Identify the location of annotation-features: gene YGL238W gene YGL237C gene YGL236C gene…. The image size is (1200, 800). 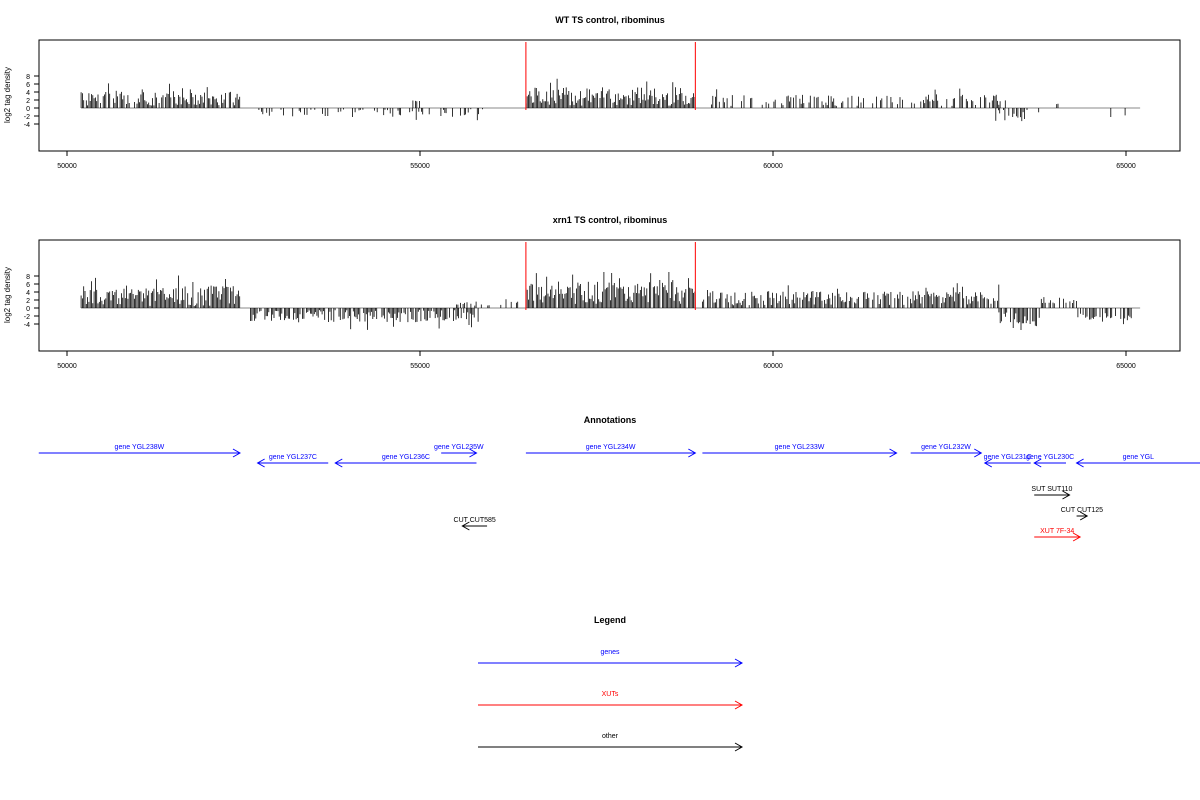
(619, 493).